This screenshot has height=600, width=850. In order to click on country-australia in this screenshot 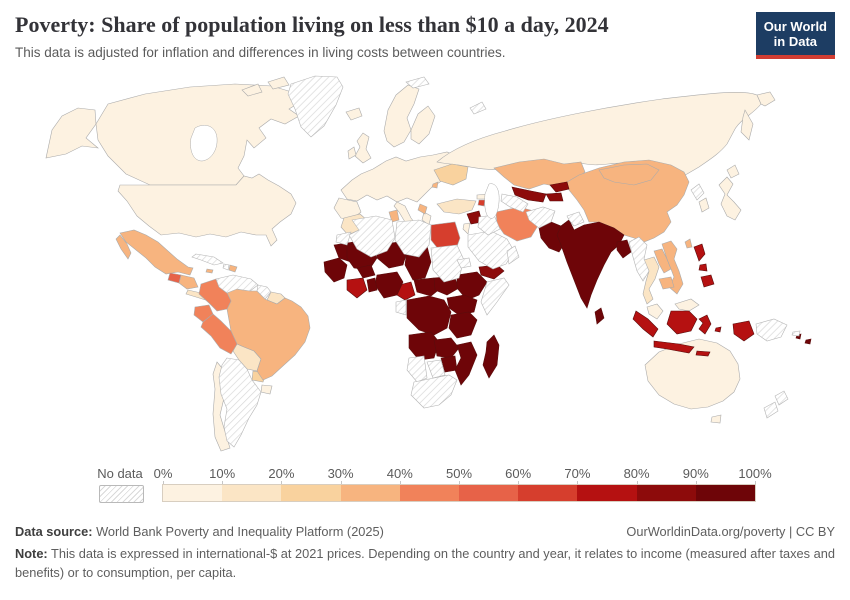, I will do `click(692, 374)`.